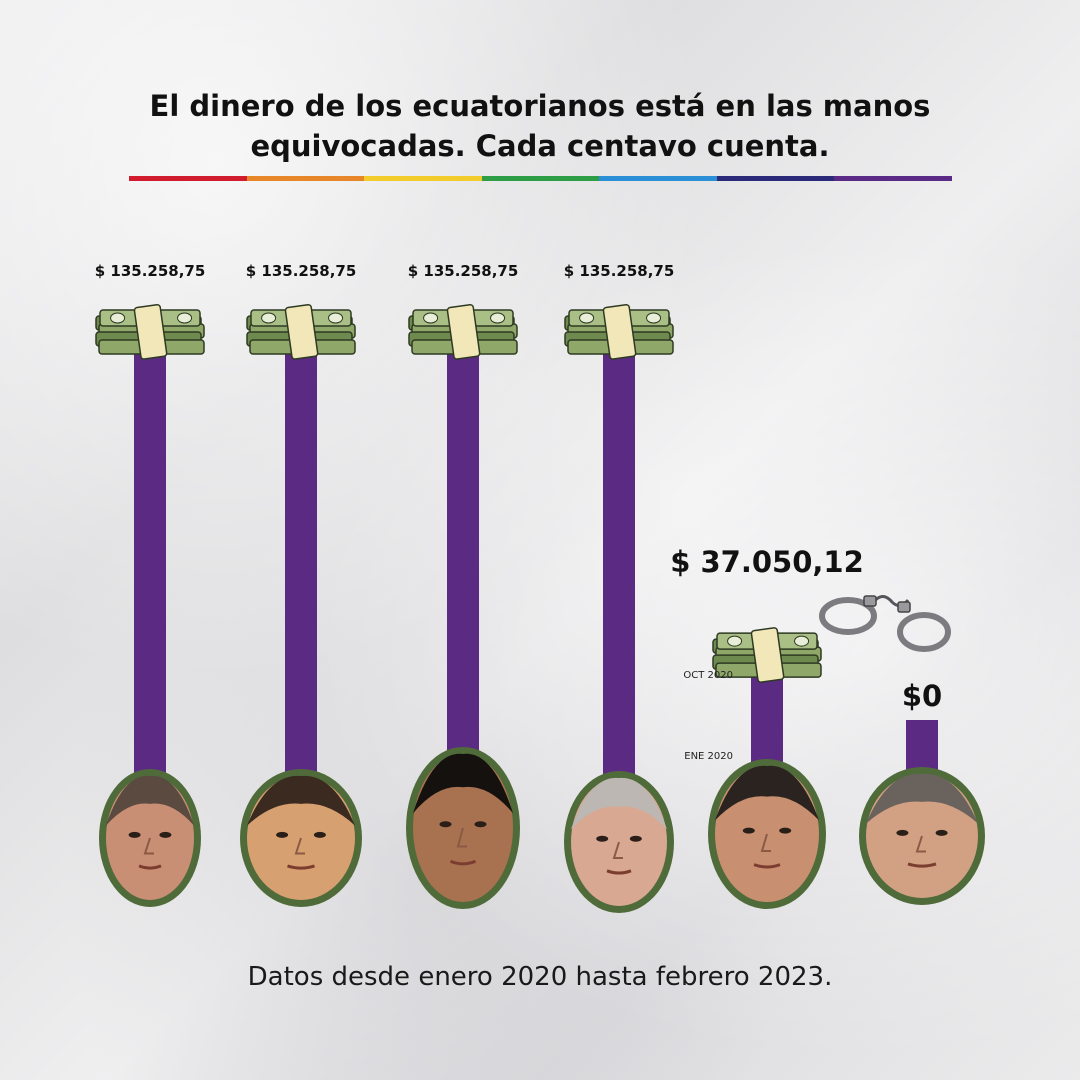 The image size is (1080, 1080). I want to click on bar-group: $ 37.050,12, so click(767, 727).